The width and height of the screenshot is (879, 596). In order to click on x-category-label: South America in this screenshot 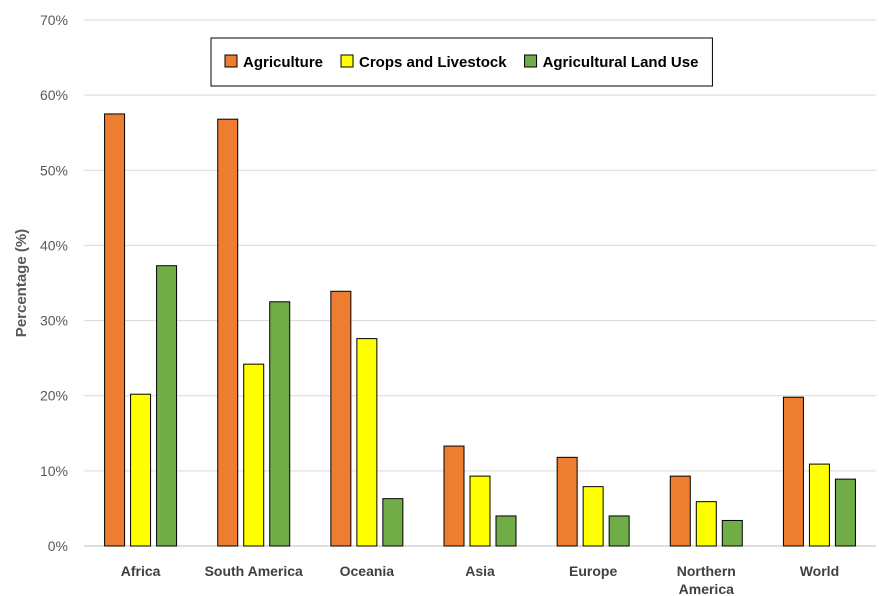, I will do `click(254, 571)`.